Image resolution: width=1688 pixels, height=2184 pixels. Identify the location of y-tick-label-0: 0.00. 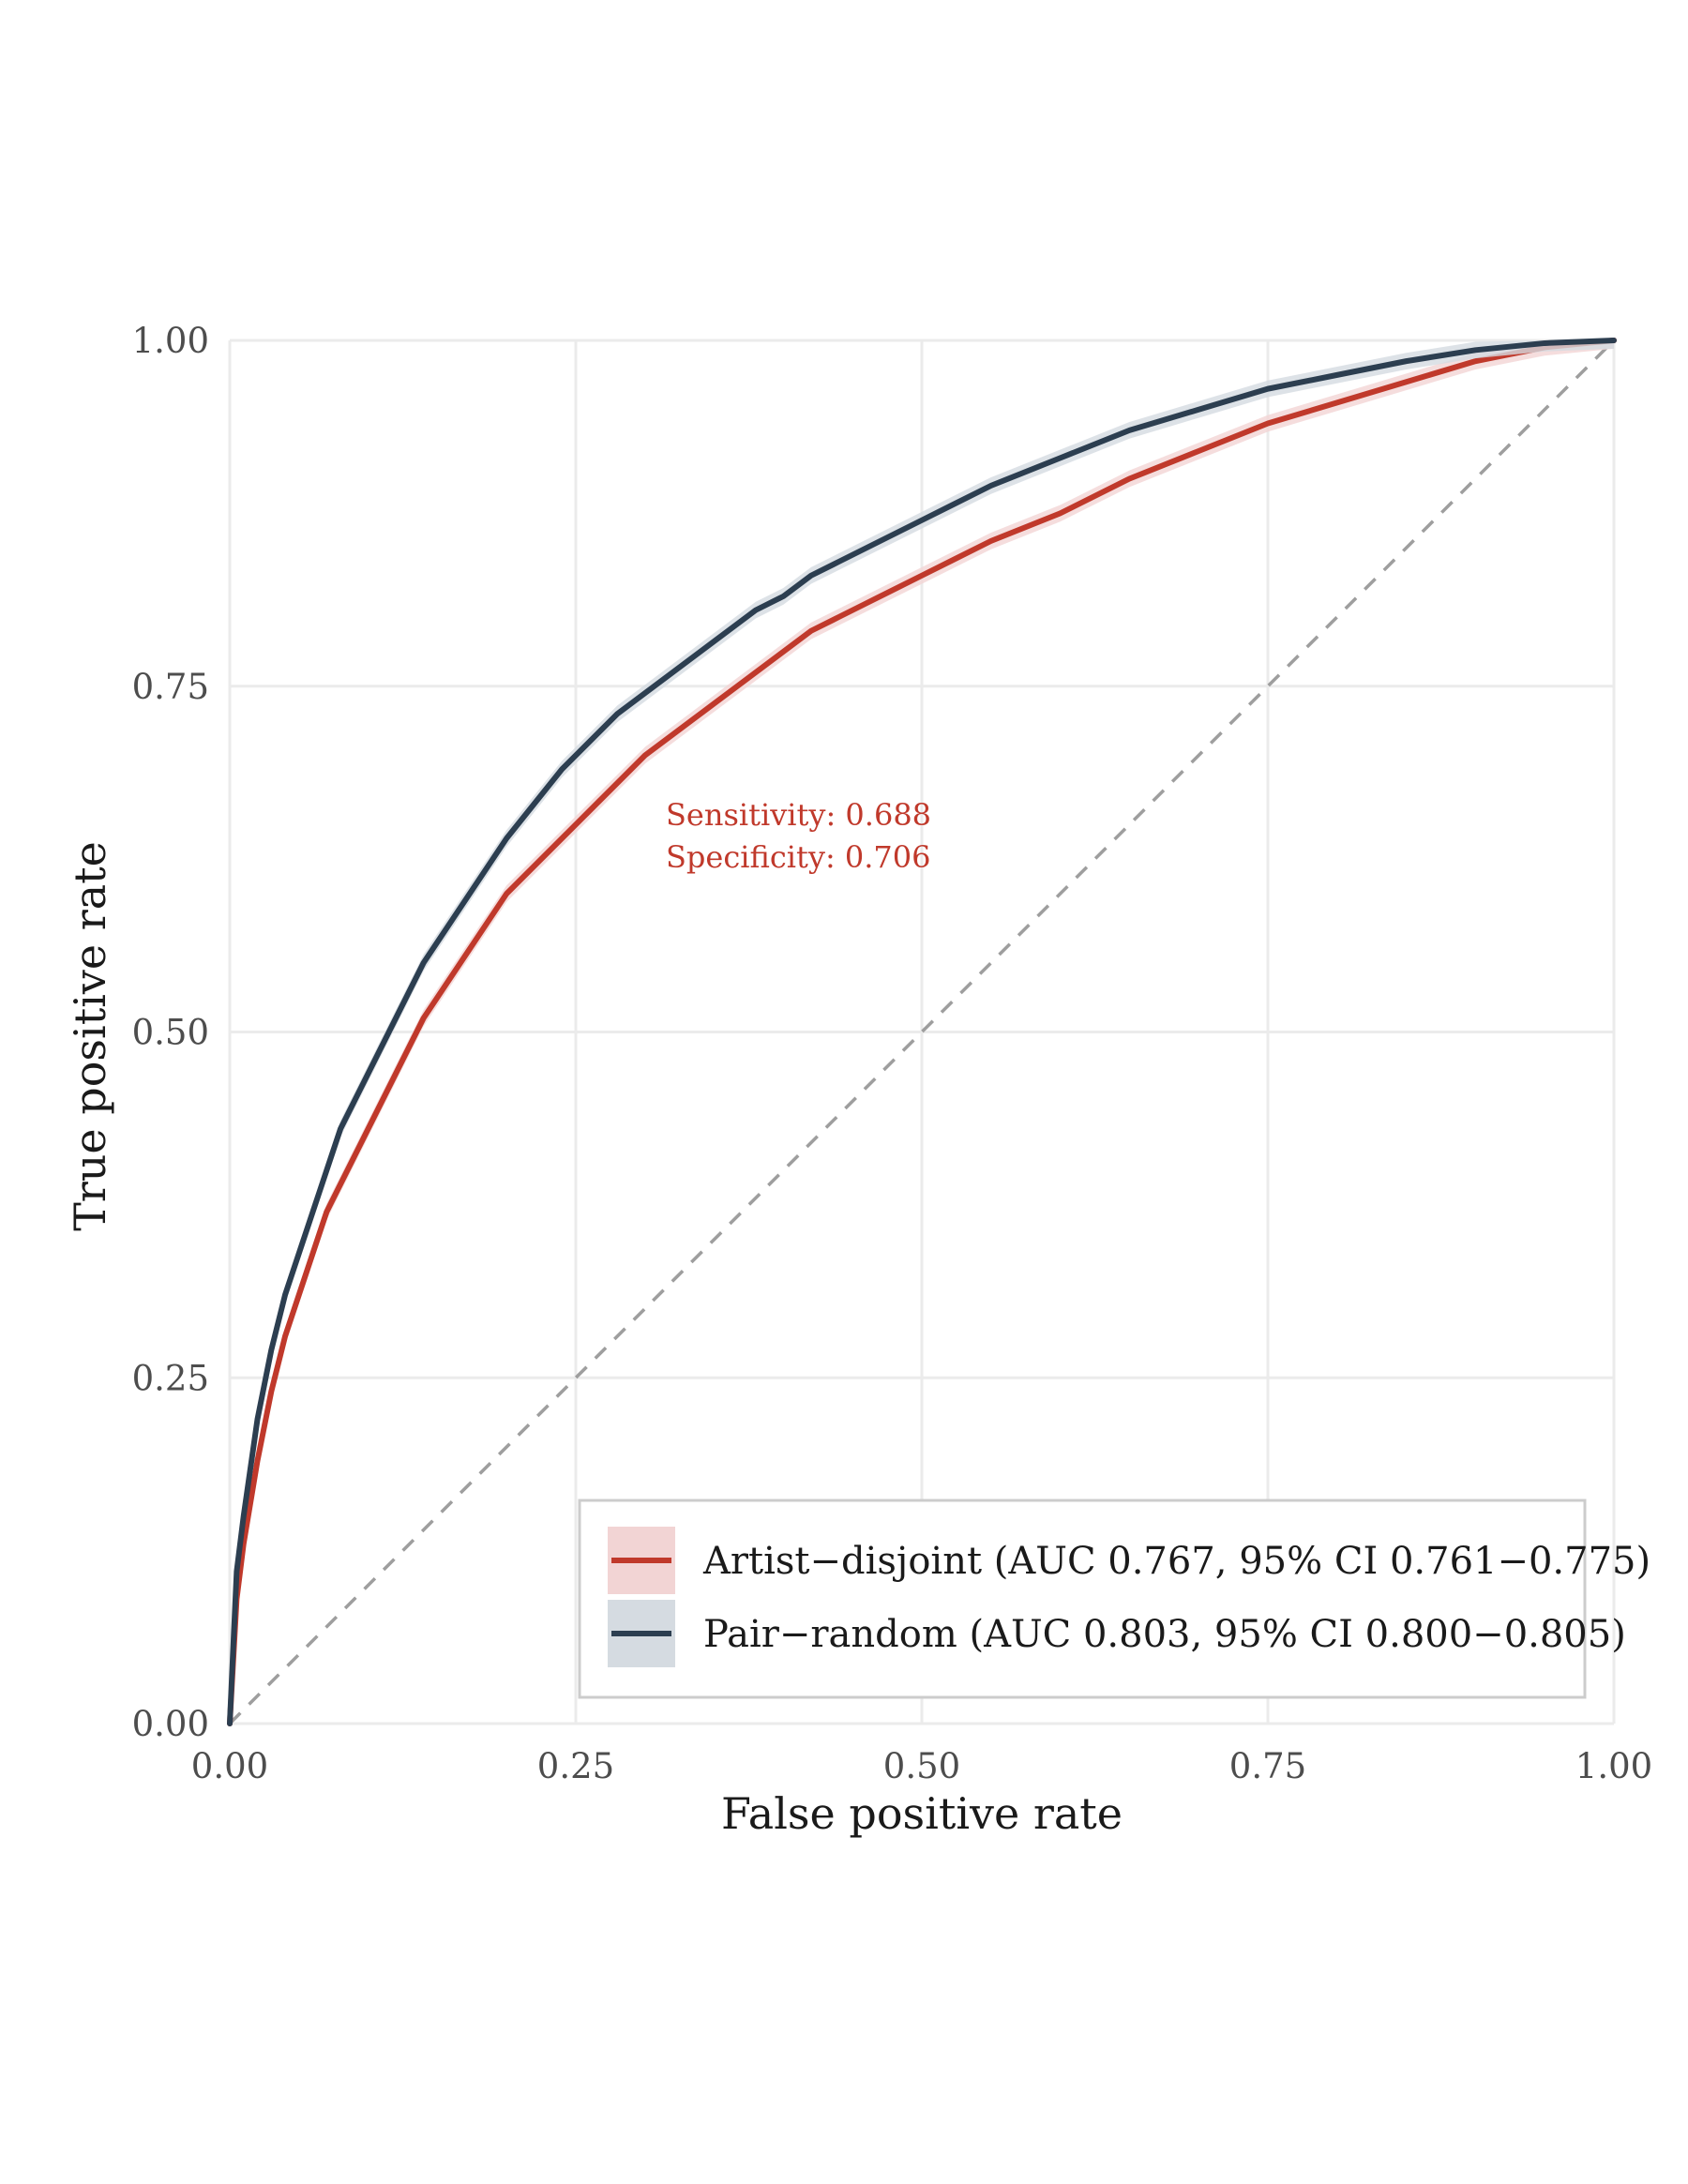
(171, 1724).